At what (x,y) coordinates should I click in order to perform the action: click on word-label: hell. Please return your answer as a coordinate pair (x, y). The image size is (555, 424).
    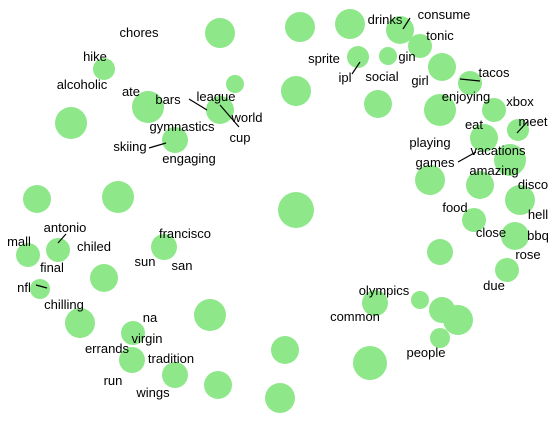
    Looking at the image, I should click on (538, 214).